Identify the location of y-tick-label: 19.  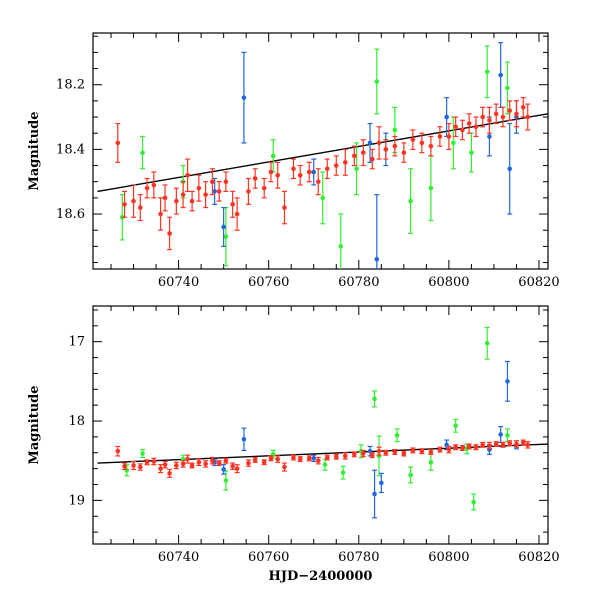
(76, 500).